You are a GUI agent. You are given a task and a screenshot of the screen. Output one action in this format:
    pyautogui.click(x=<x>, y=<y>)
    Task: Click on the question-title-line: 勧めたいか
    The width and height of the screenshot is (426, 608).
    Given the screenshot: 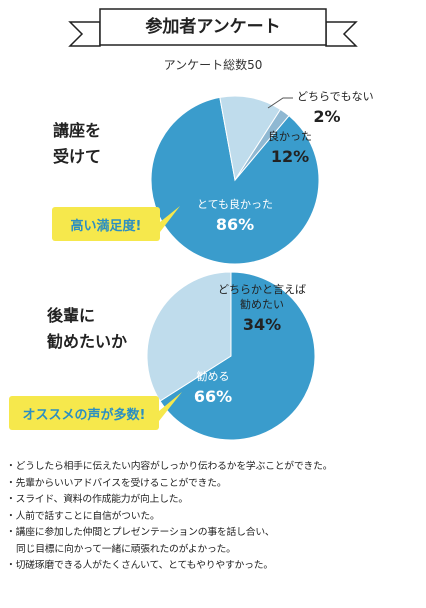 What is the action you would take?
    pyautogui.click(x=87, y=341)
    